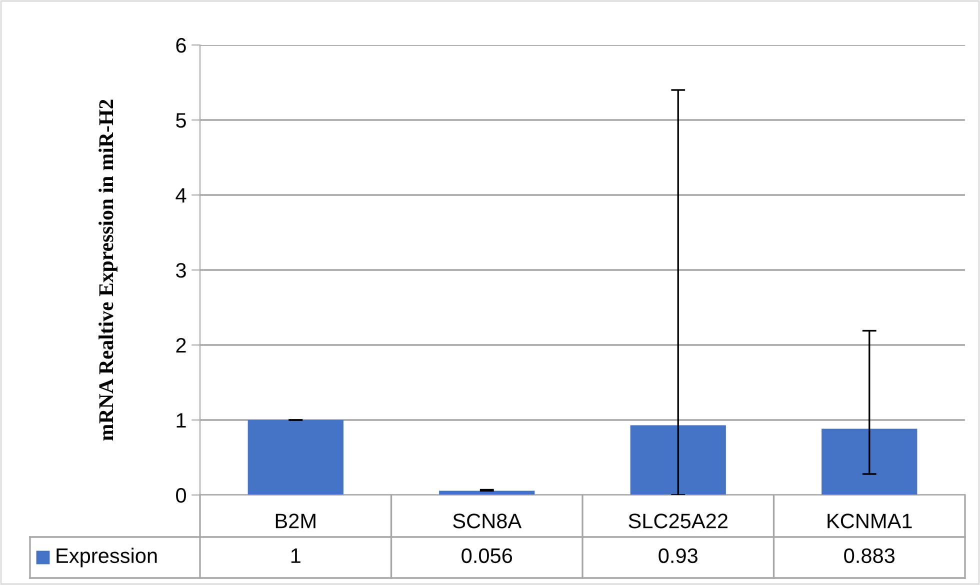  Describe the element at coordinates (181, 345) in the screenshot. I see `y-tick-label: 2` at that location.